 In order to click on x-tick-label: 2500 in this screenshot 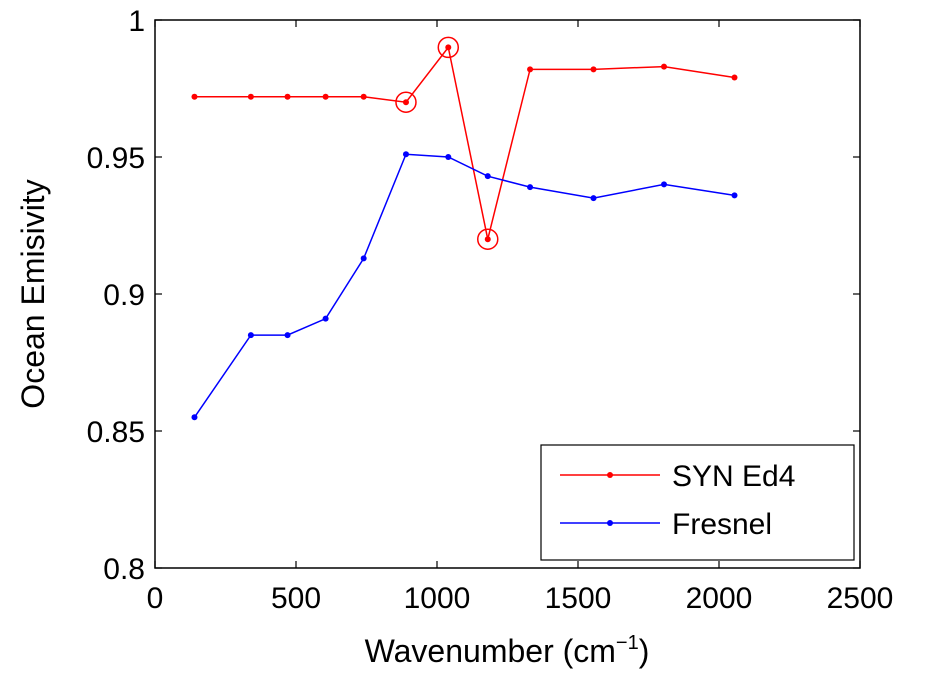, I will do `click(860, 598)`.